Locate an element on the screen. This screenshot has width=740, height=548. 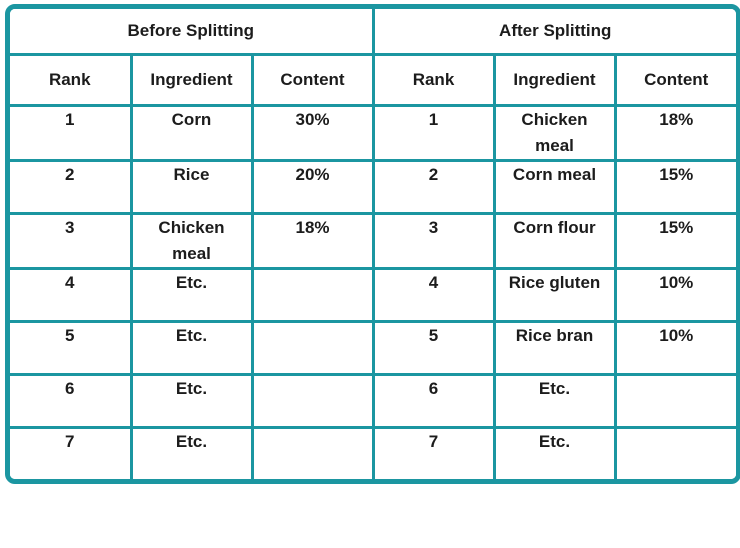
cell-after-ingredient: Rice gluten is located at coordinates (554, 295).